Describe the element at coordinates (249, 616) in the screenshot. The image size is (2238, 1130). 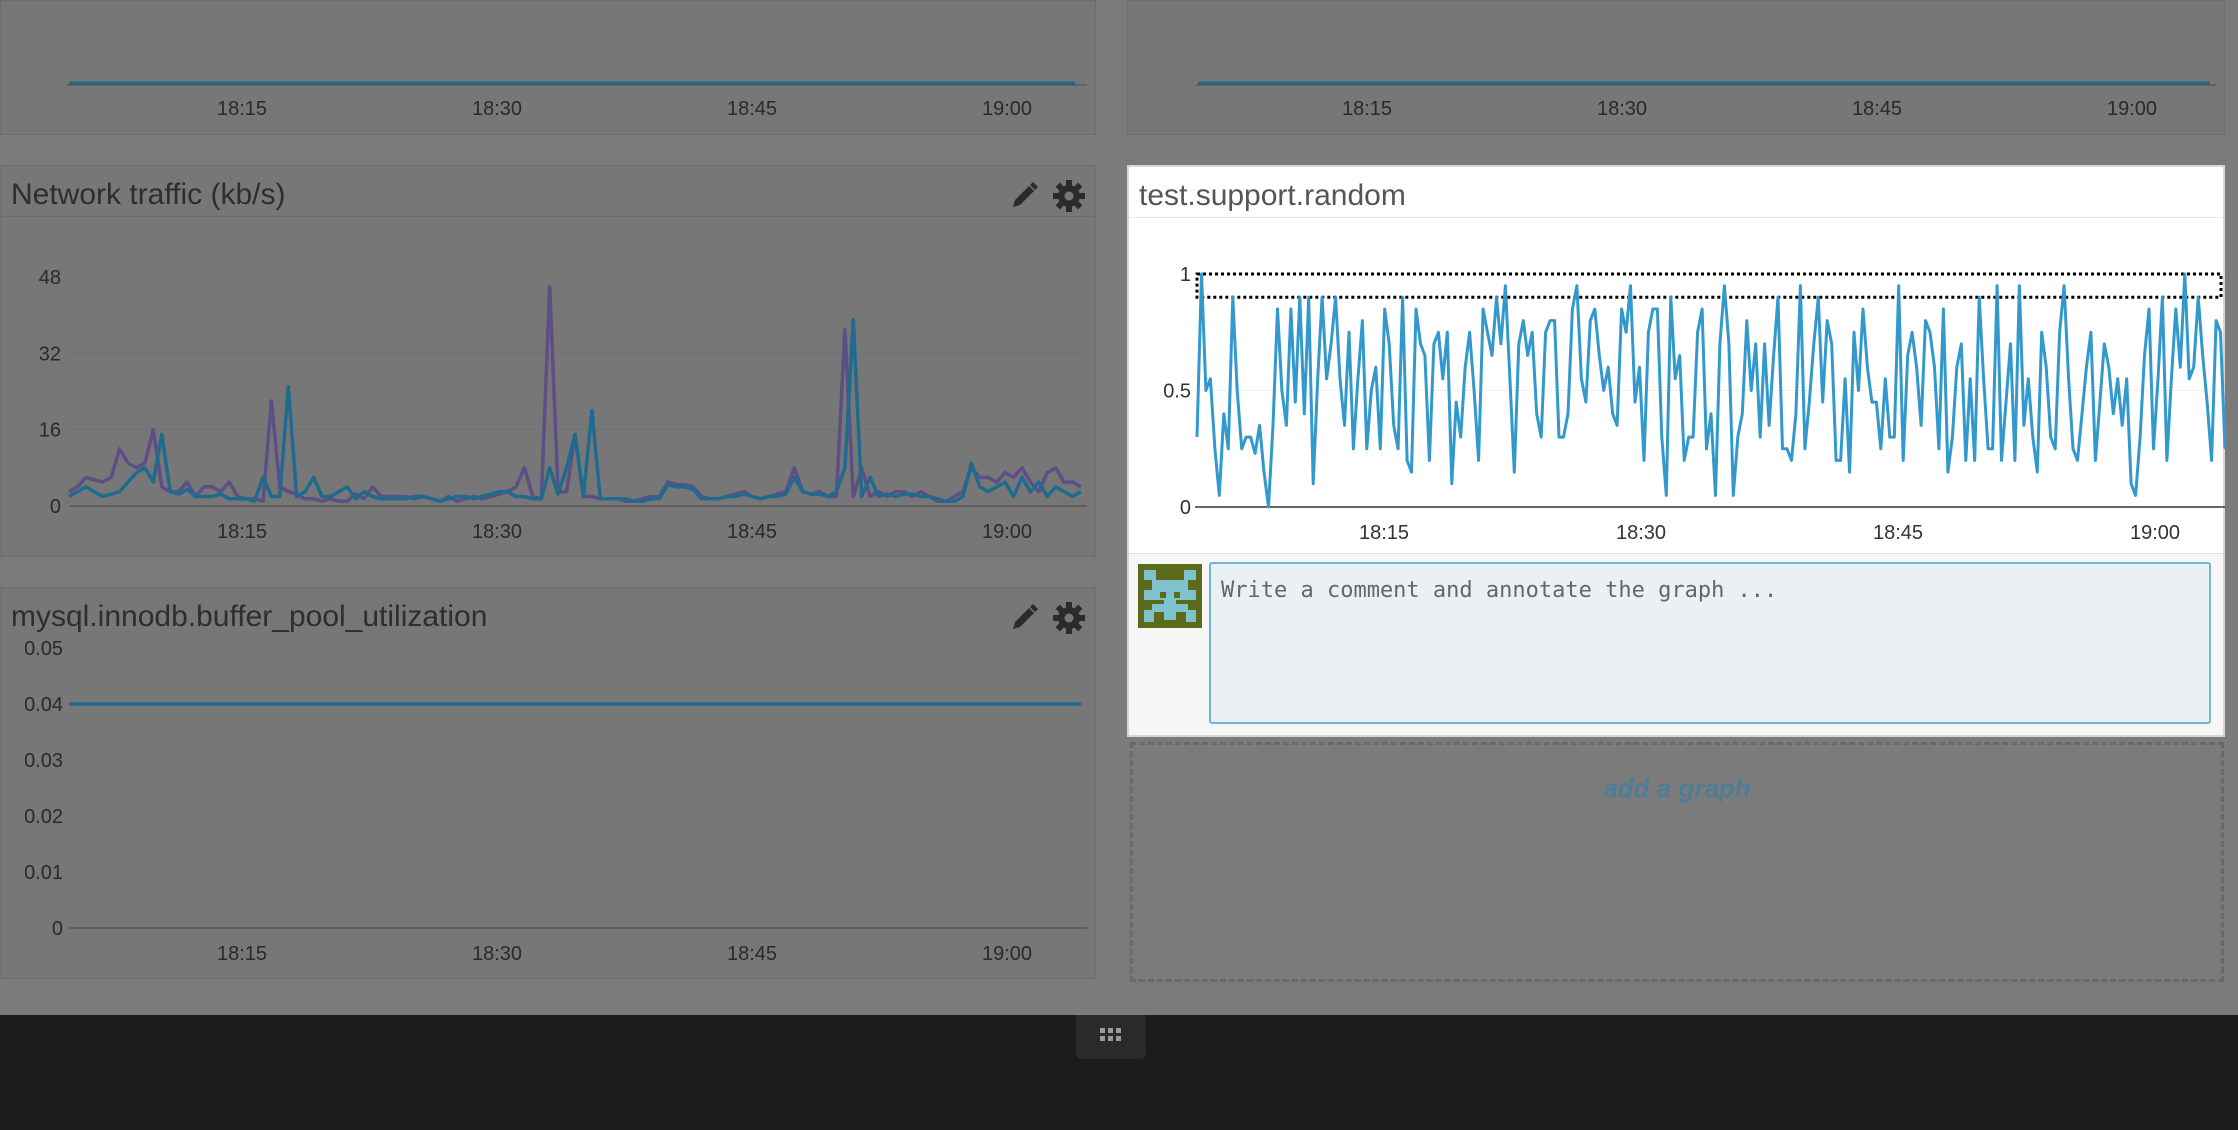
I see `panel-title: mysql.innodb.buffer_pool_utilization` at that location.